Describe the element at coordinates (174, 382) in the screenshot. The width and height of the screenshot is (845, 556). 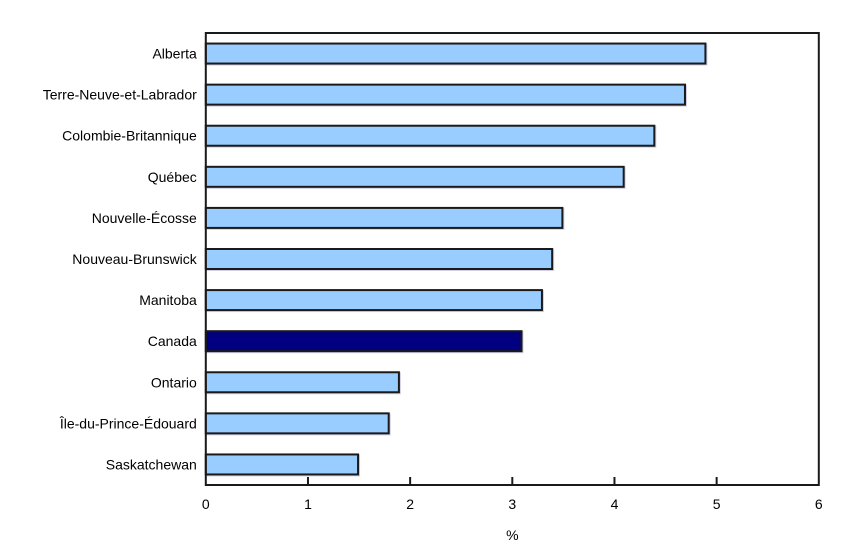
I see `category-label-ontario: Ontario` at that location.